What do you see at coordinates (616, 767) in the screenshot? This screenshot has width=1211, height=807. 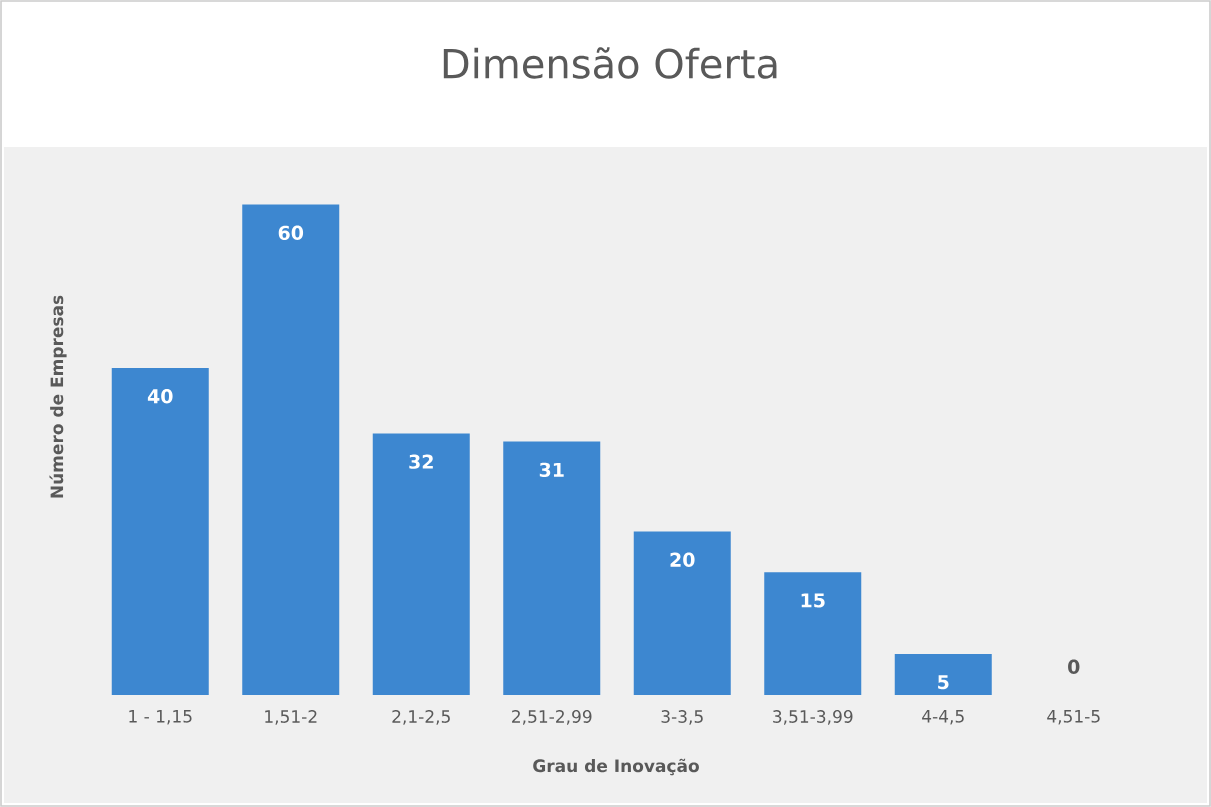 I see `x-axis-title: Grau de Inovação` at bounding box center [616, 767].